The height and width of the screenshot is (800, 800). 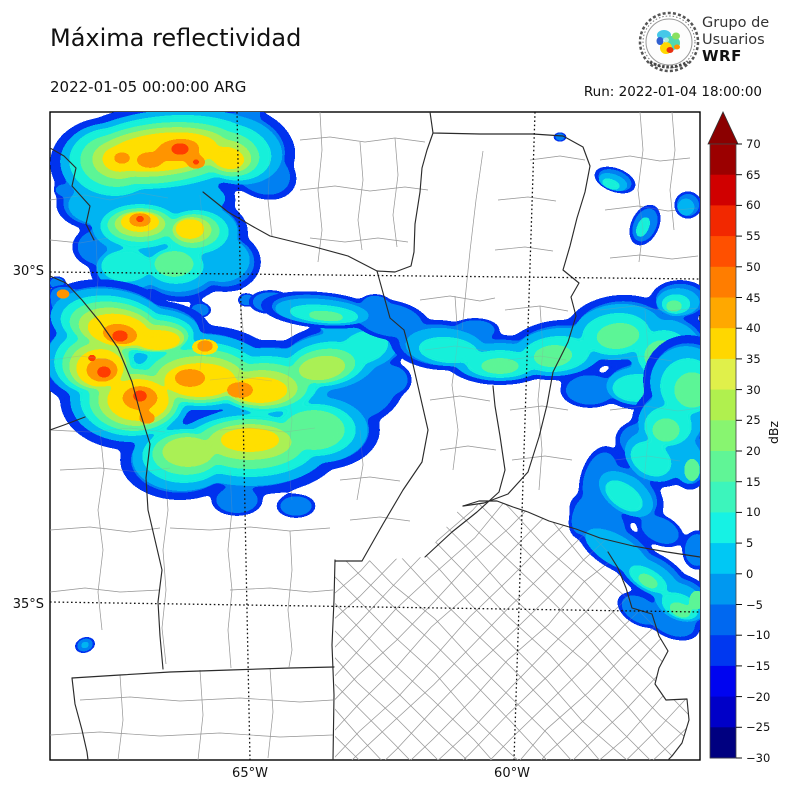 What do you see at coordinates (753, 512) in the screenshot?
I see `colorbar-tick-label: 10` at bounding box center [753, 512].